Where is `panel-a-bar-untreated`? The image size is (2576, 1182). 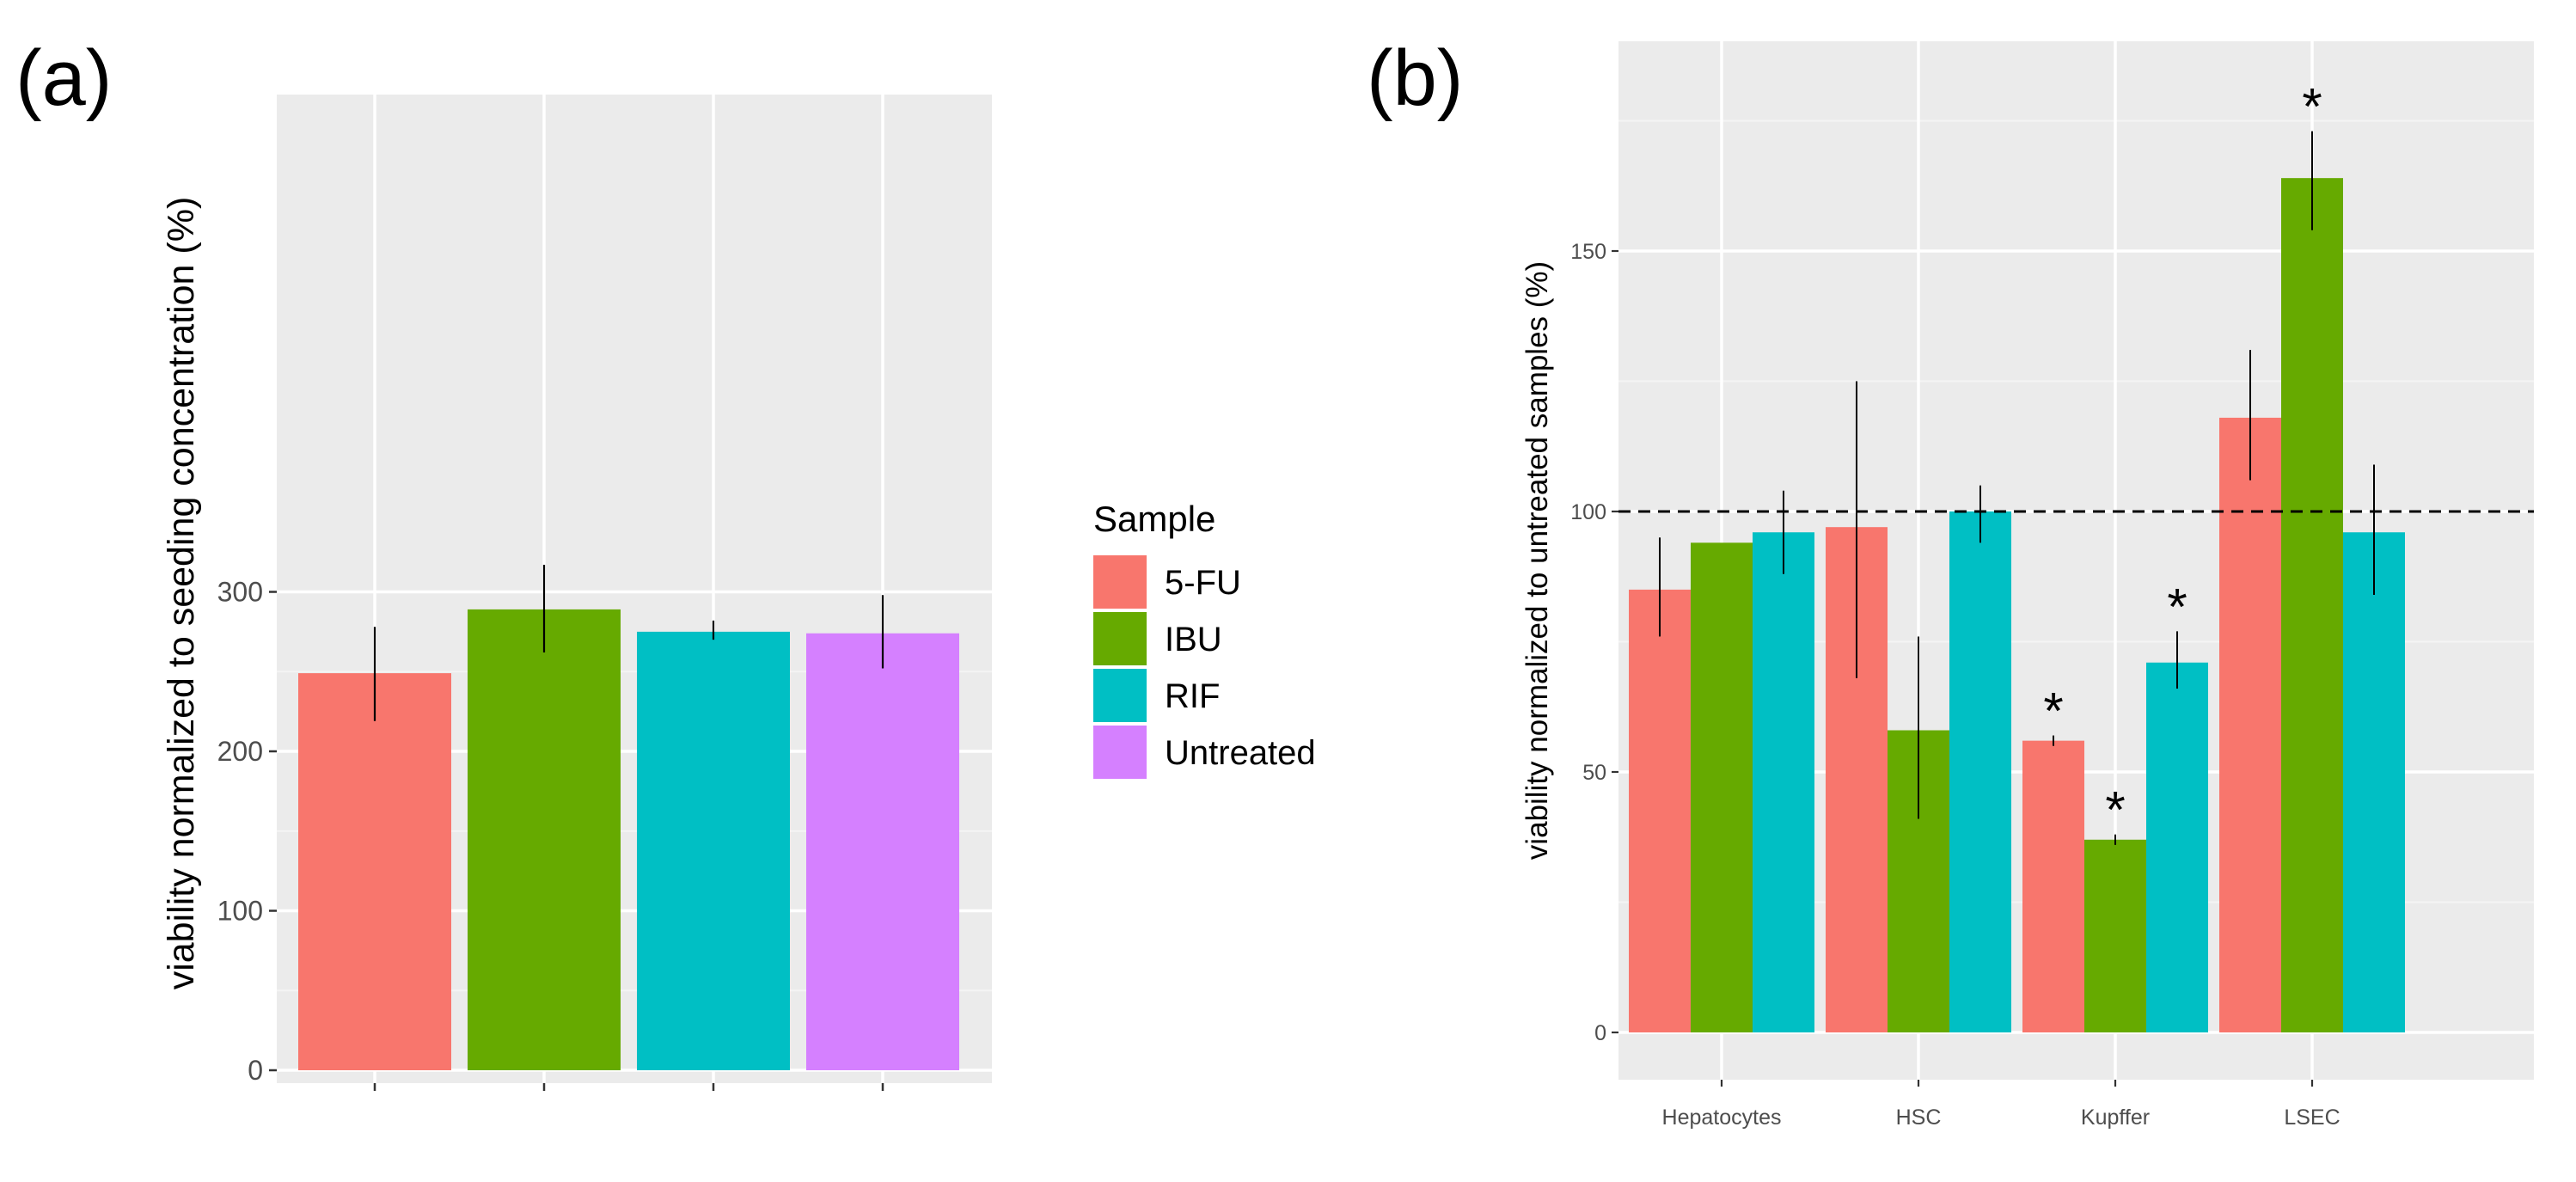 panel-a-bar-untreated is located at coordinates (882, 851).